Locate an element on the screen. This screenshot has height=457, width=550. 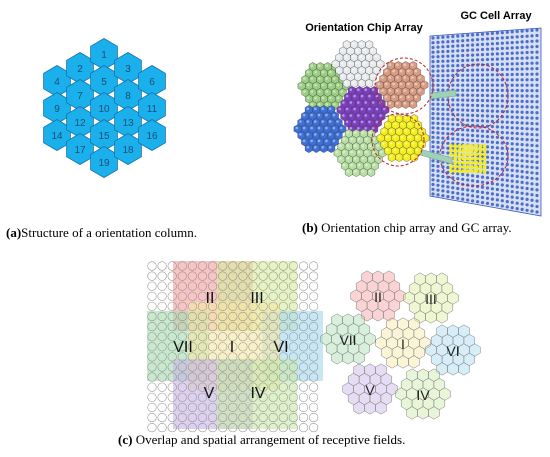
gc-cell-array is located at coordinates (485, 122).